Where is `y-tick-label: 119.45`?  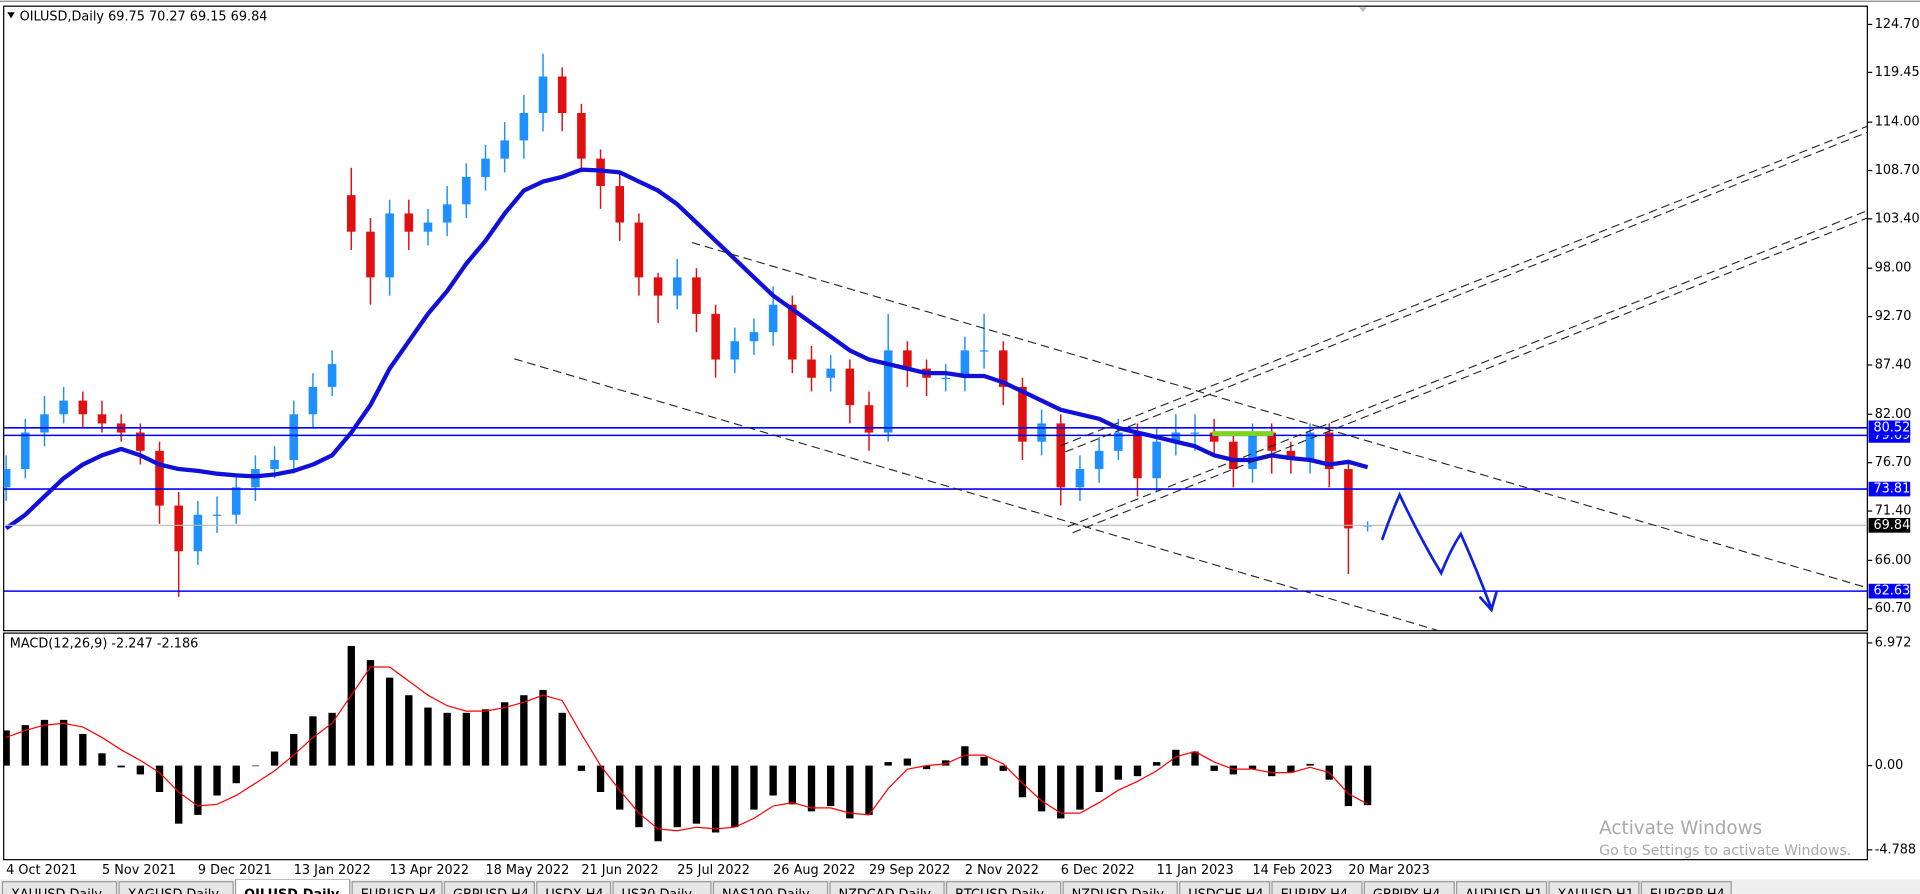
y-tick-label: 119.45 is located at coordinates (1897, 72).